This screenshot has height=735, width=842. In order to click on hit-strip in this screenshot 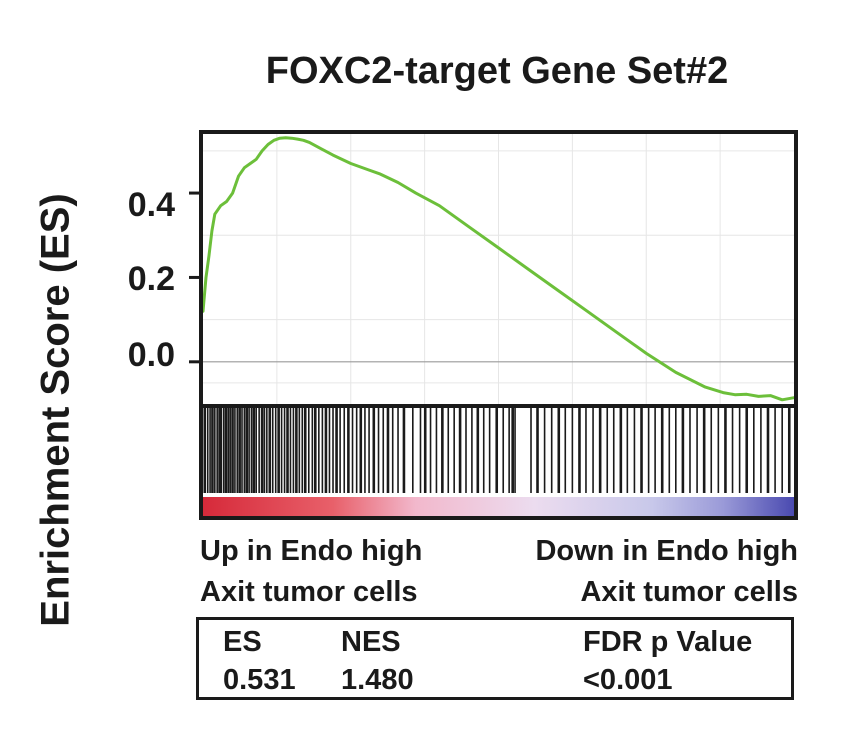, I will do `click(497, 450)`.